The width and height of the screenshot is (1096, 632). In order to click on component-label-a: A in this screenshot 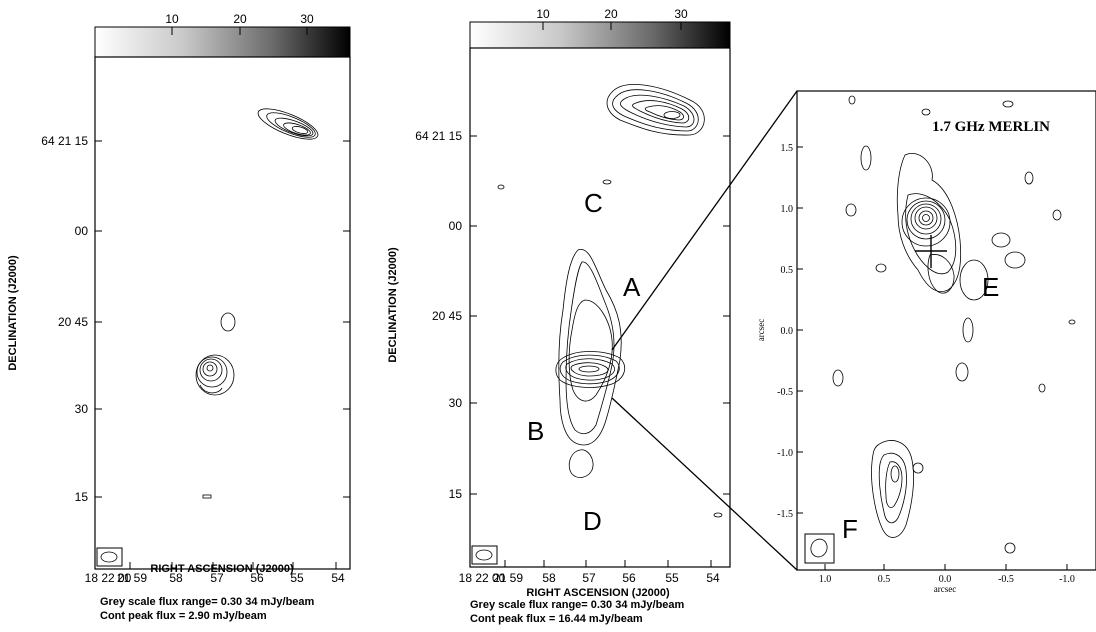, I will do `click(632, 287)`.